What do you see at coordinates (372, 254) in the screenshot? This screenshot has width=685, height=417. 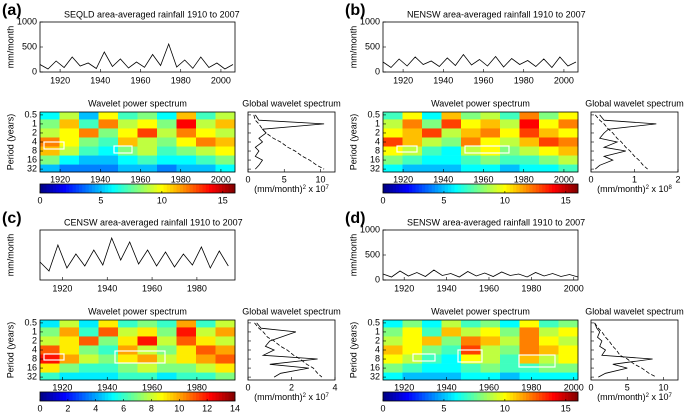 I see `y-tick-label: 500` at bounding box center [372, 254].